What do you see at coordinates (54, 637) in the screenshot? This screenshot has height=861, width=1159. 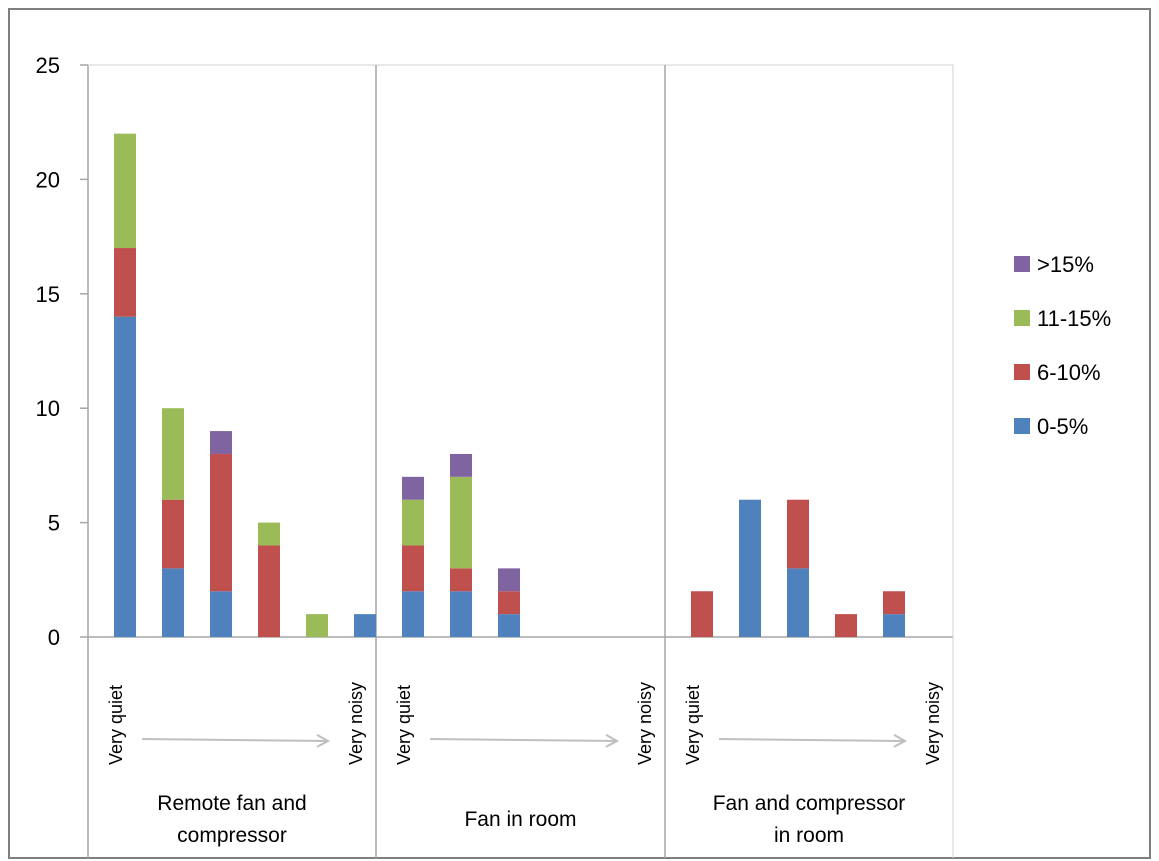 I see `y-tick-label: 0` at bounding box center [54, 637].